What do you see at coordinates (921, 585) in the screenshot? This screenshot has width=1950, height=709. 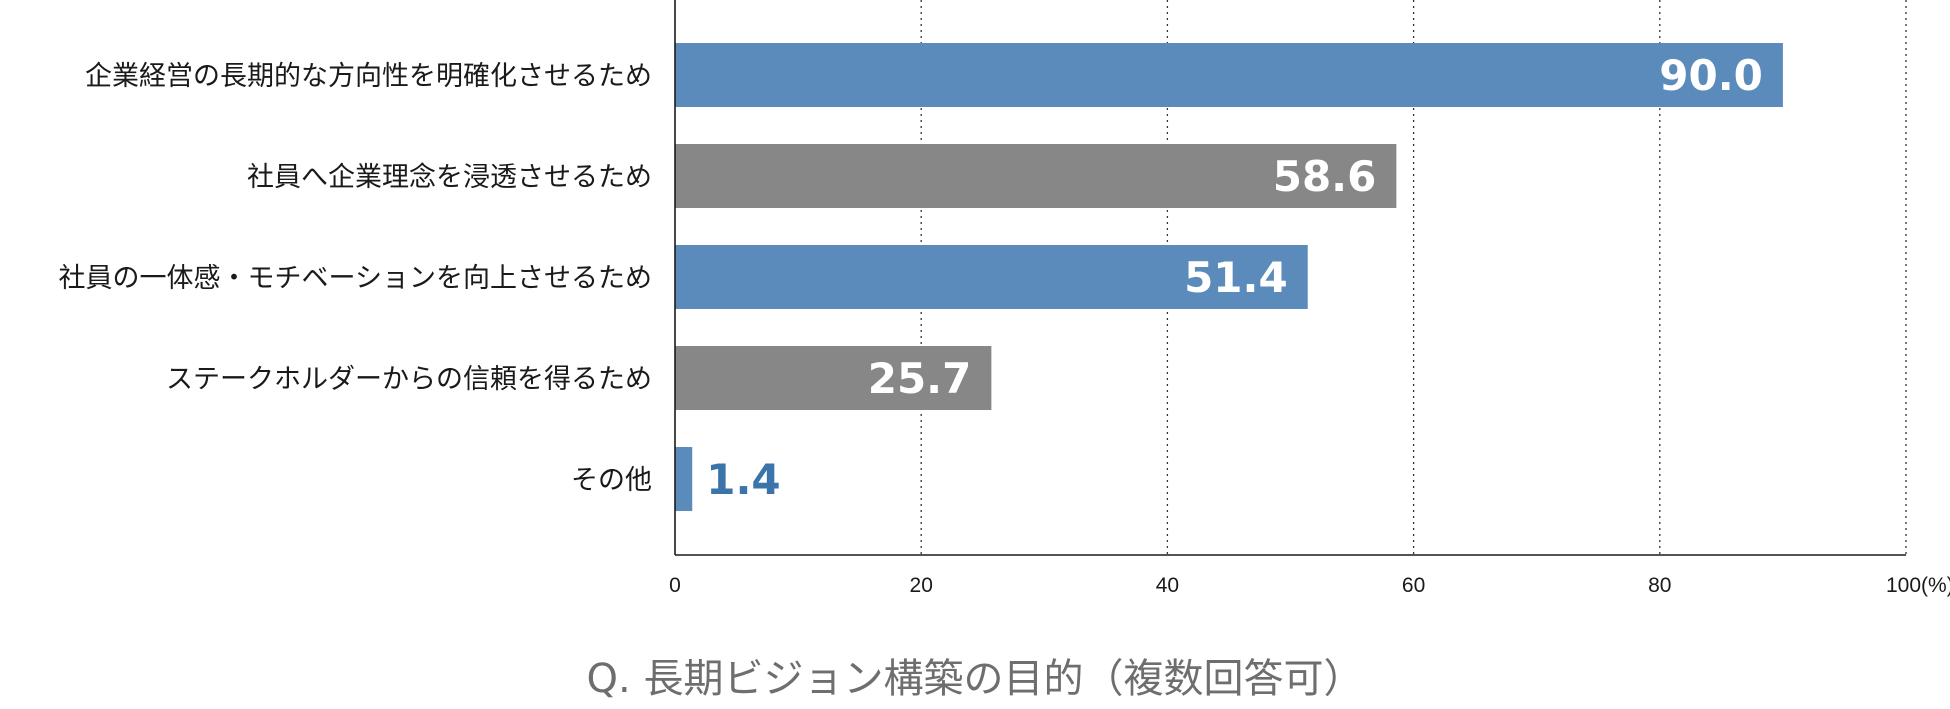 I see `x-tick-label: 20` at bounding box center [921, 585].